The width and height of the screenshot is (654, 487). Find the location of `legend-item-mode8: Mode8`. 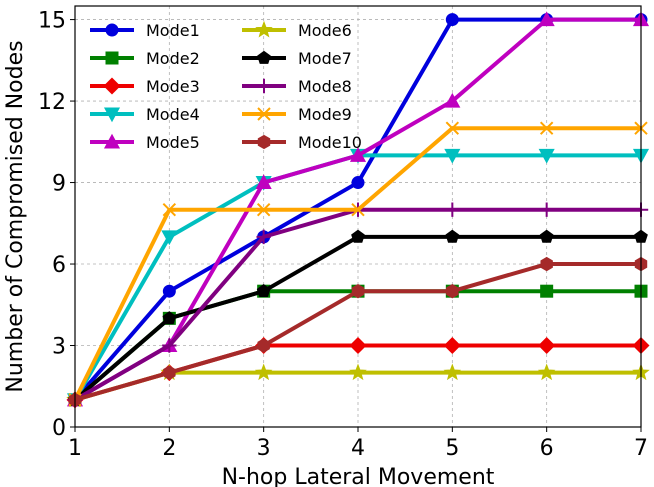

legend-item-mode8: Mode8 is located at coordinates (297, 86).